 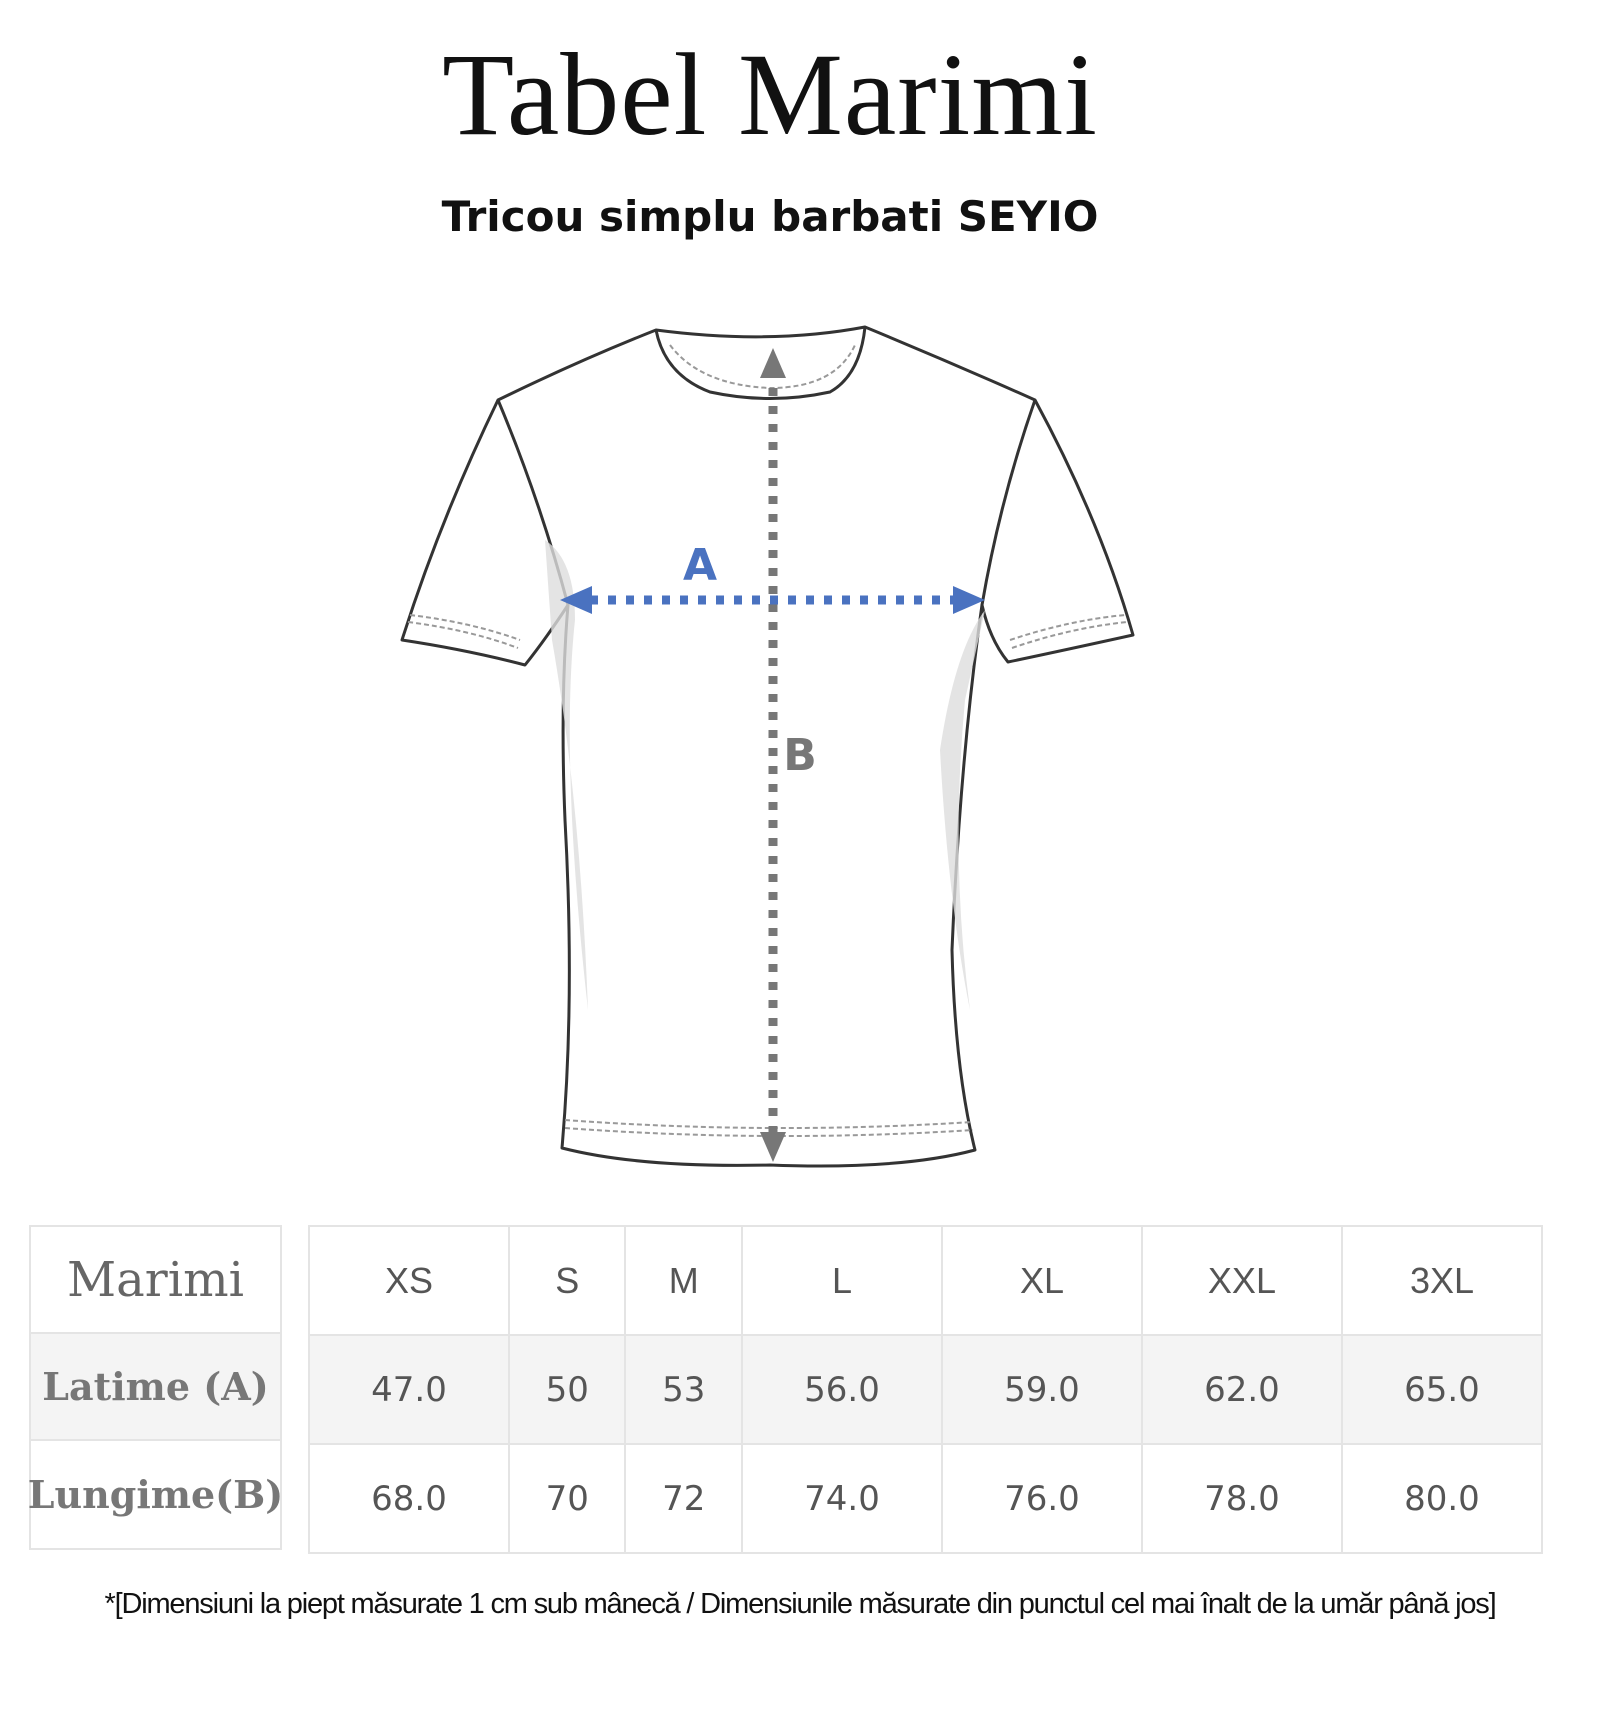 What do you see at coordinates (773, 363) in the screenshot?
I see `arrow-up-icon` at bounding box center [773, 363].